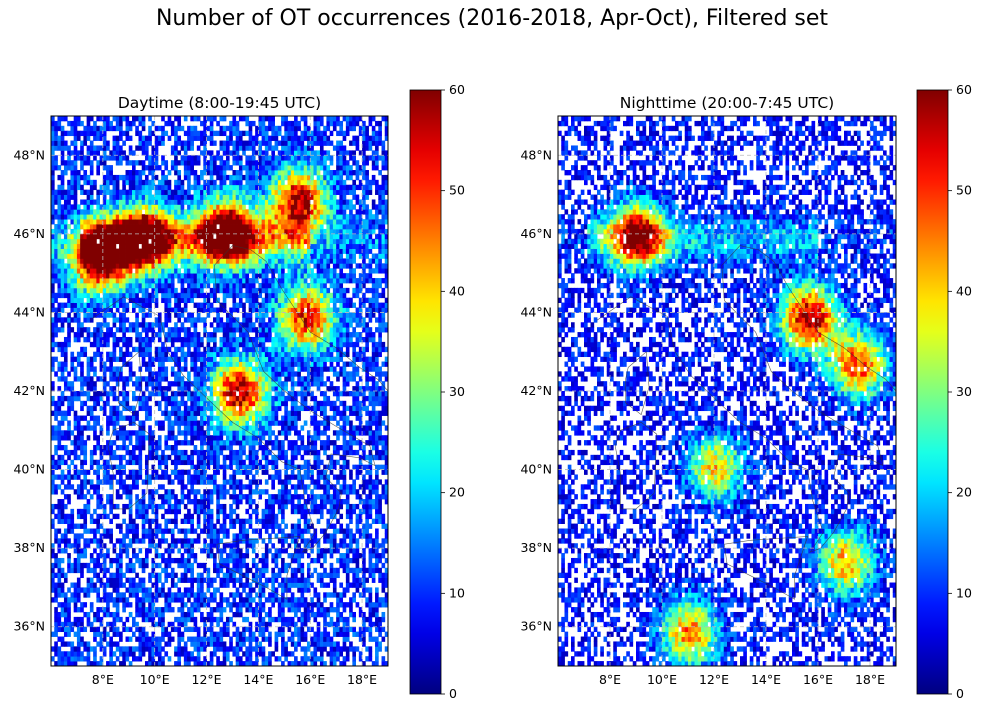  What do you see at coordinates (727, 103) in the screenshot?
I see `panel-title: Nighttime (20:00-7:45 UTC)` at bounding box center [727, 103].